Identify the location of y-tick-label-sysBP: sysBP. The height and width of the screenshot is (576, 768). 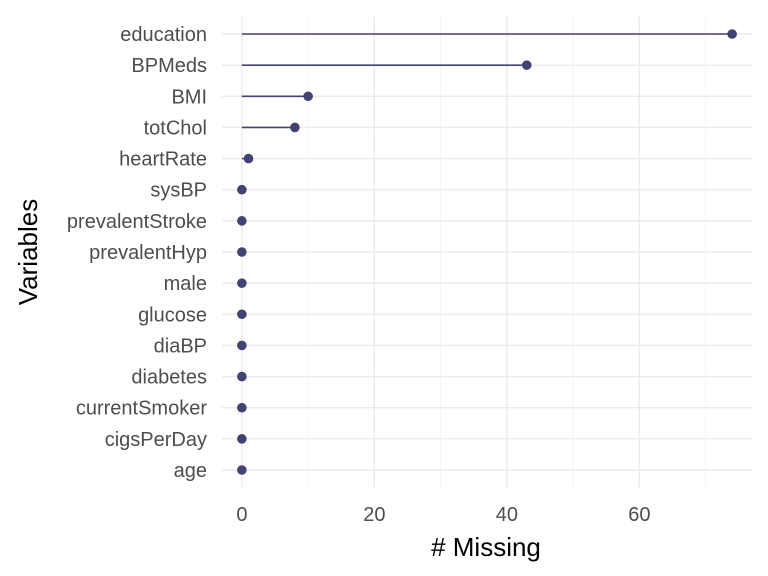
(178, 191).